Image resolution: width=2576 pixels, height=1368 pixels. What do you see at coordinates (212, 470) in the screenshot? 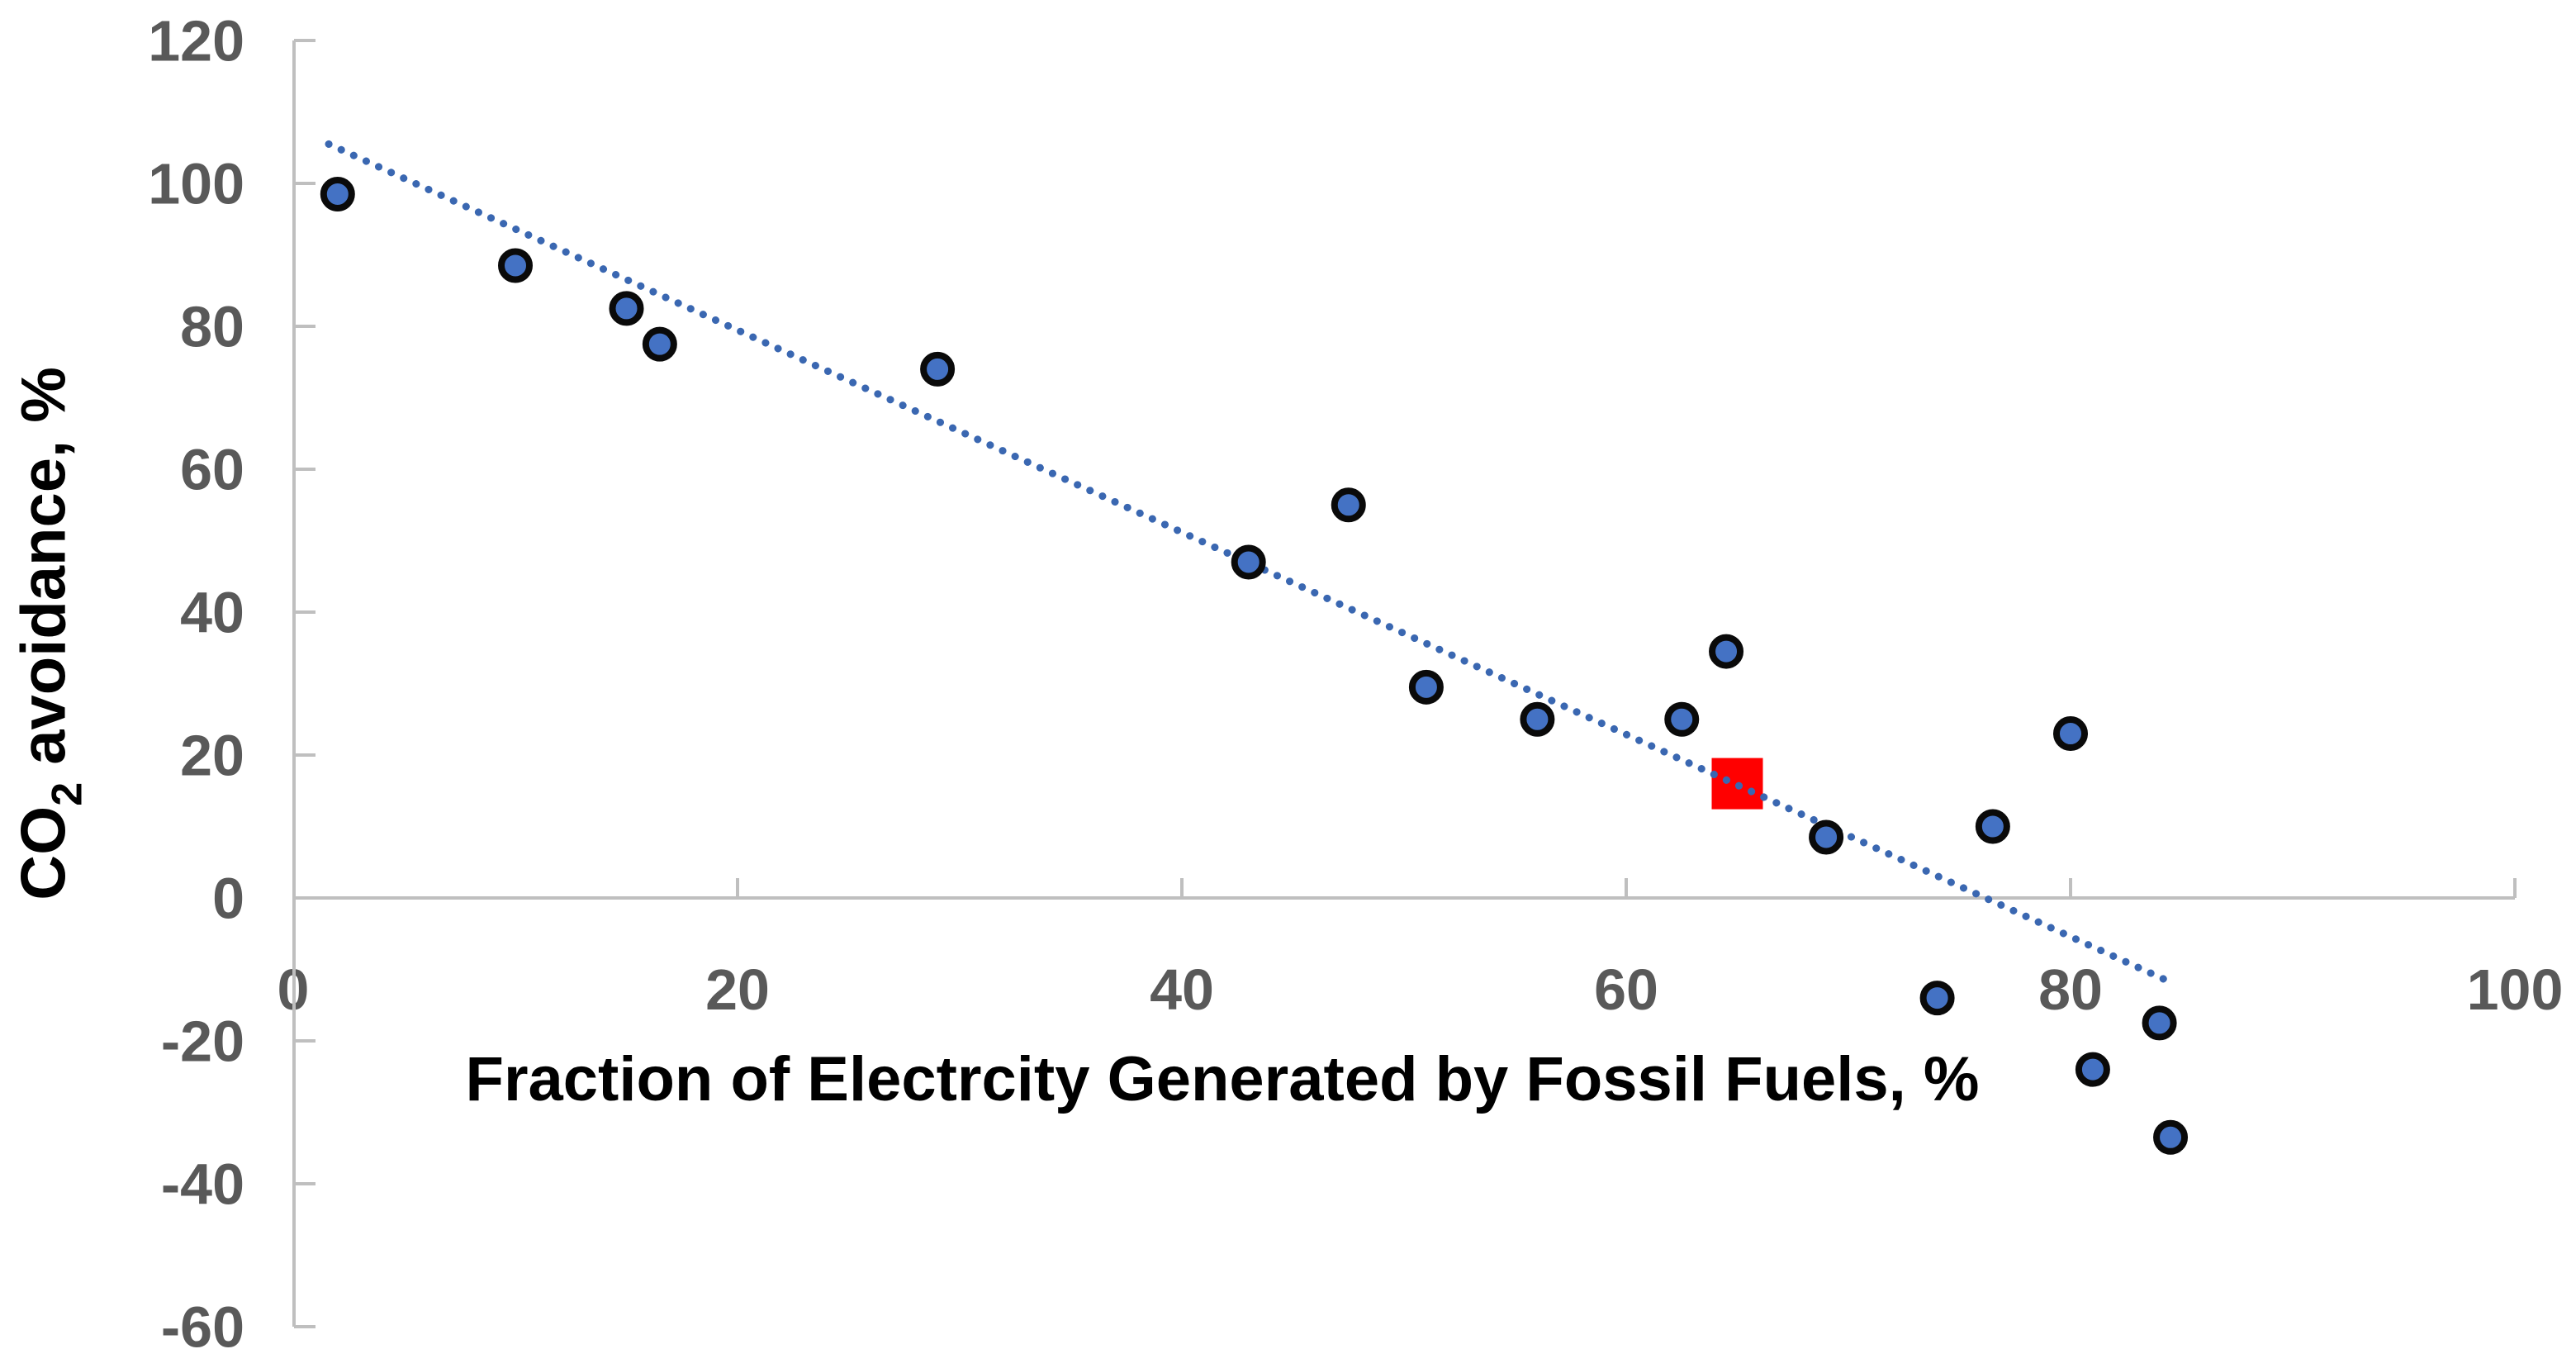
I see `y-tick-label: 60` at bounding box center [212, 470].